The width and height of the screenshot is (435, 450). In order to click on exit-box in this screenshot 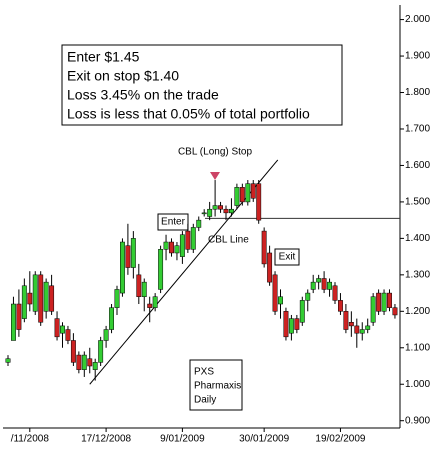, I will do `click(287, 257)`.